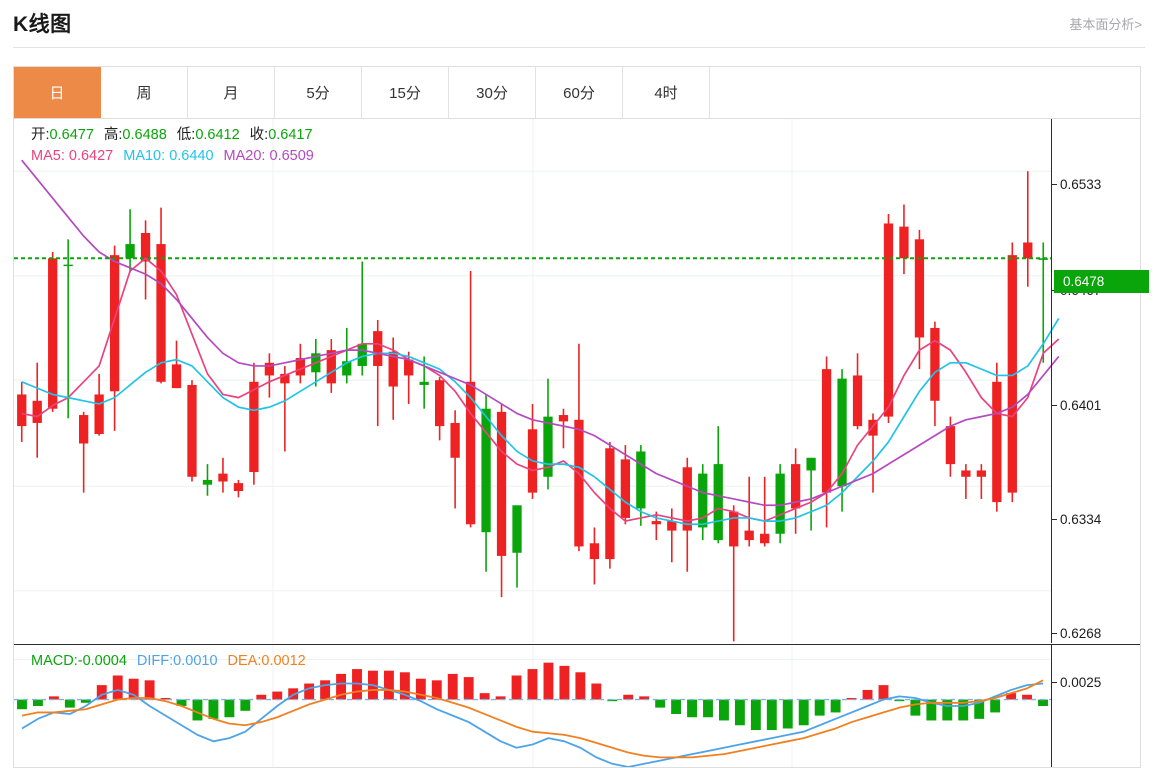  What do you see at coordinates (925, 92) in the screenshot?
I see `tabbar-filler` at bounding box center [925, 92].